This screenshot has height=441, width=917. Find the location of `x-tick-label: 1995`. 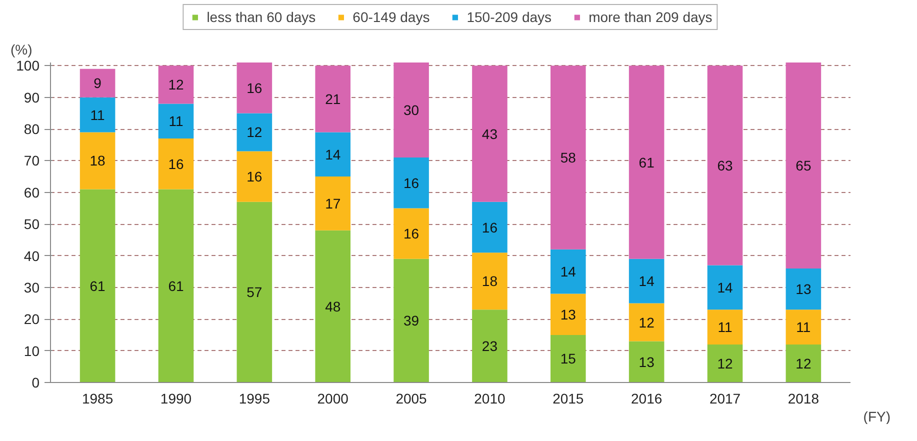

x-tick-label: 1995 is located at coordinates (254, 398).